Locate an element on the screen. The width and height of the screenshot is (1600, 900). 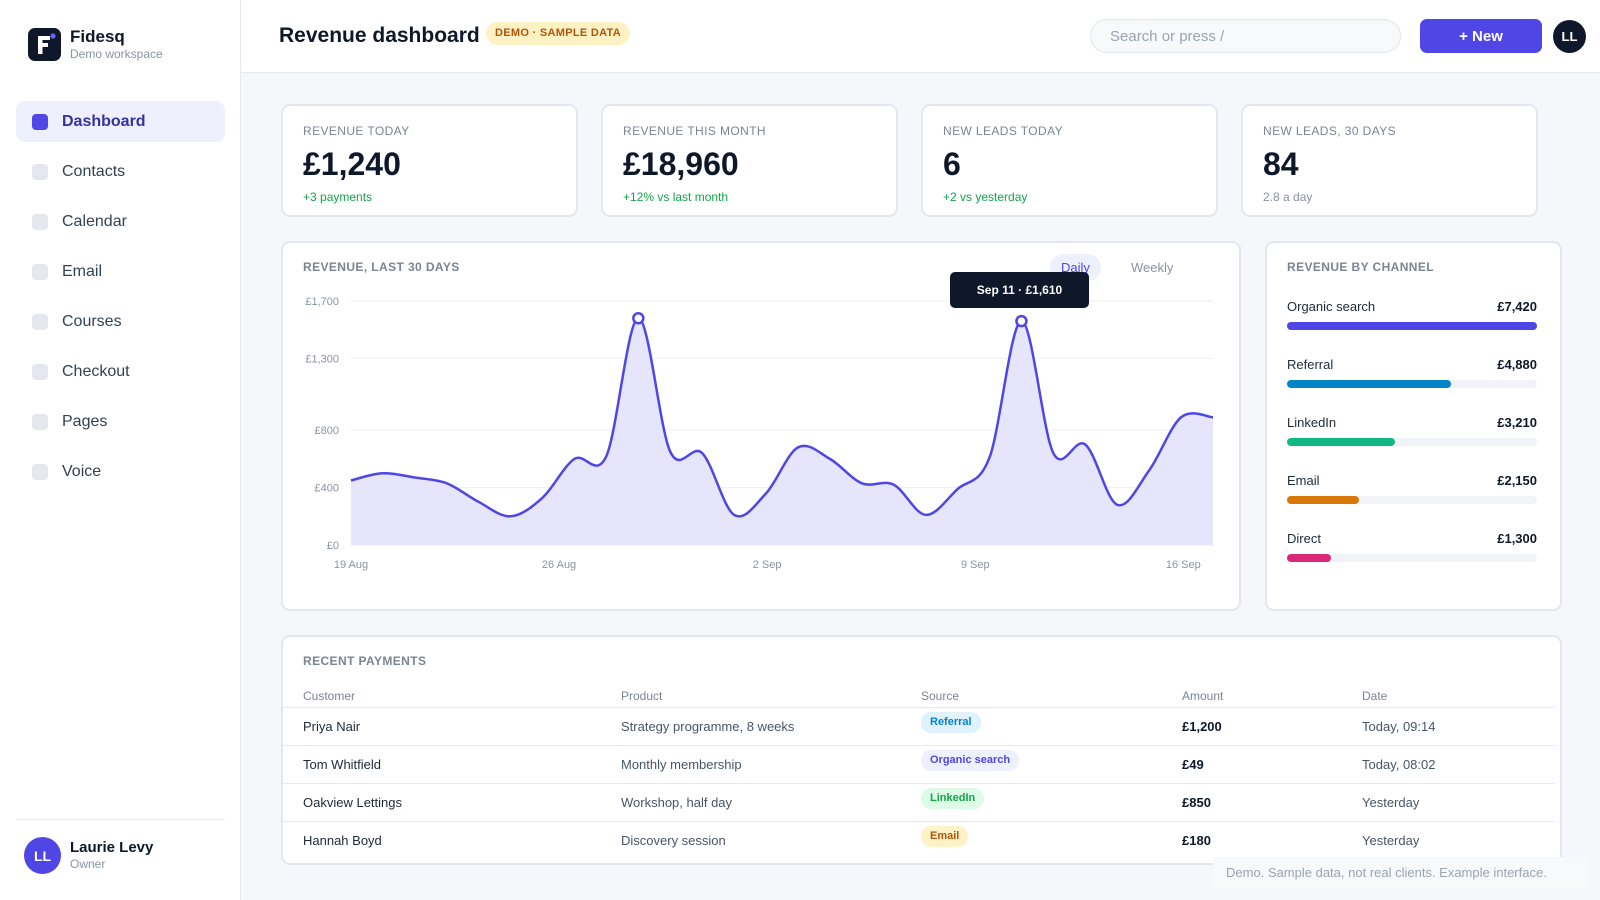
y-tick-label: £400 is located at coordinates (327, 489).